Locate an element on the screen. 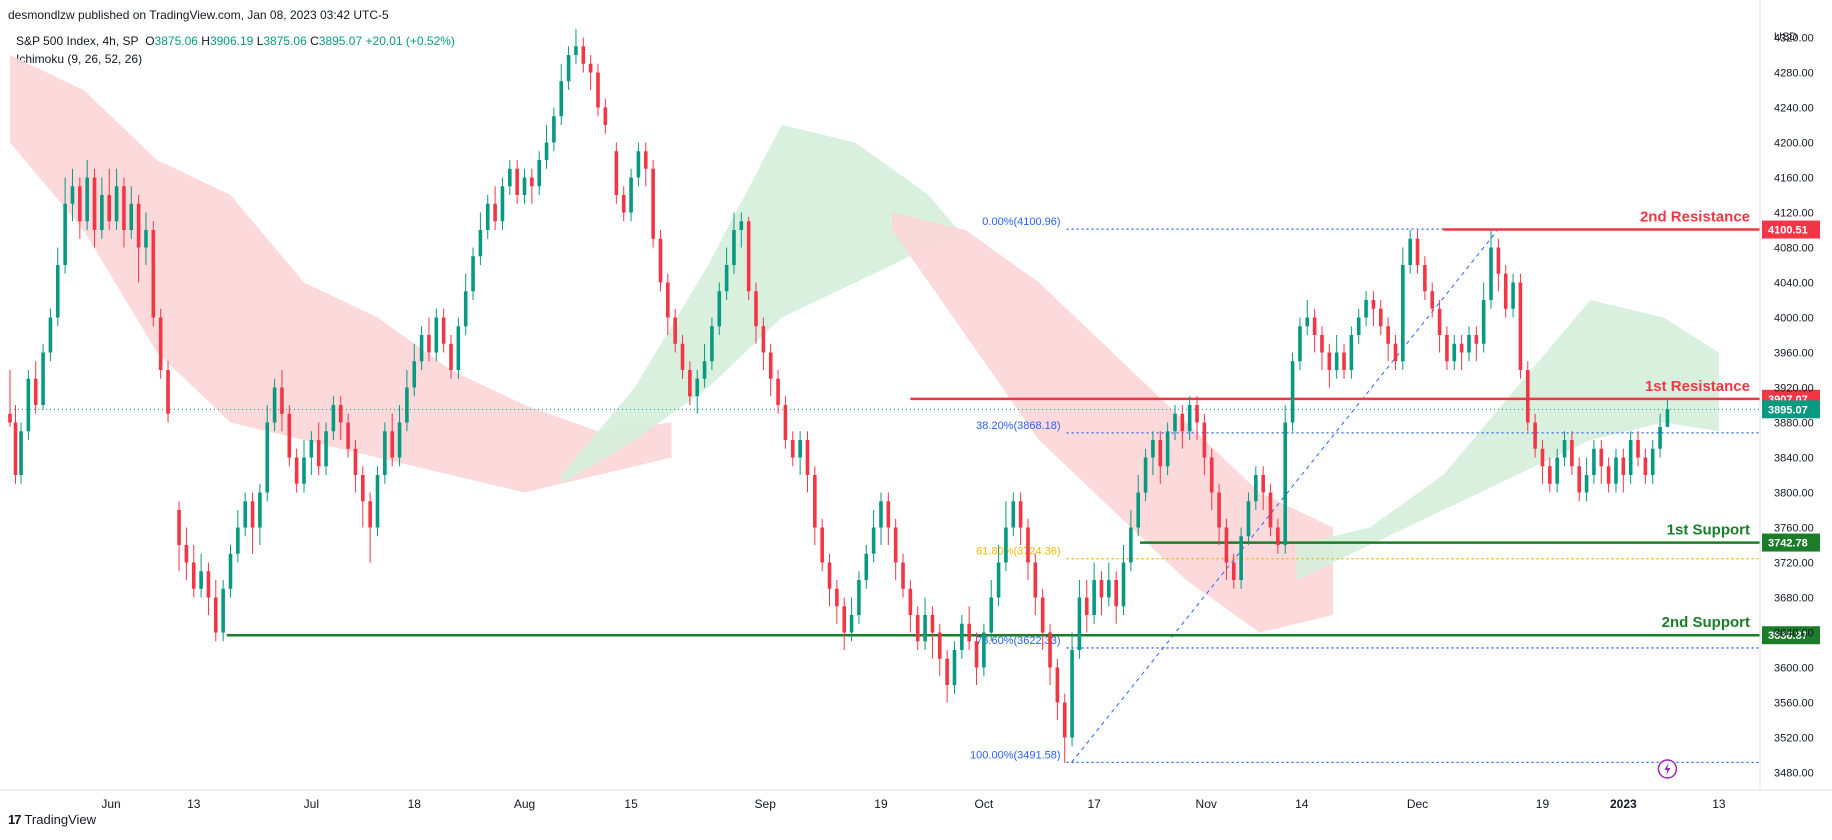 The width and height of the screenshot is (1832, 840). y-tick-label: 3840.00 is located at coordinates (1794, 459).